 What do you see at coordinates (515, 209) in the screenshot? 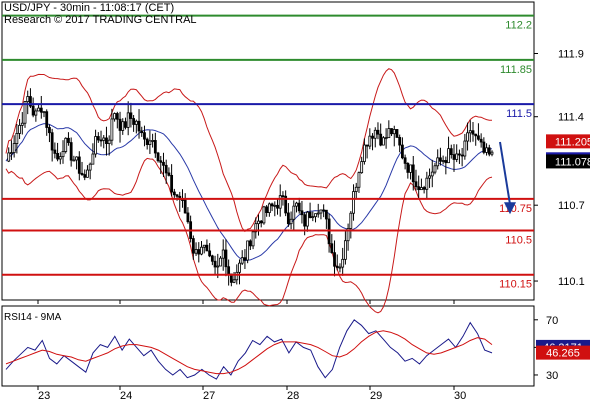
I see `level-label: 110.75` at bounding box center [515, 209].